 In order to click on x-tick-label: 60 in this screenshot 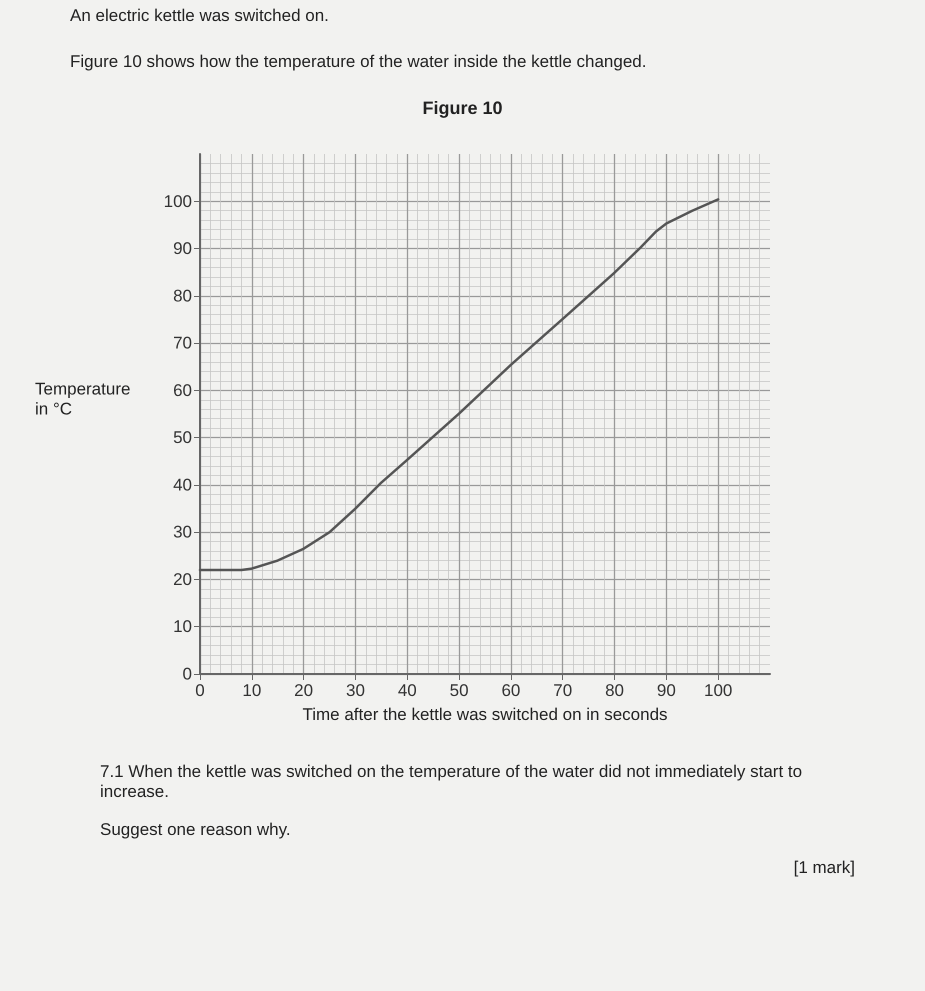, I will do `click(510, 690)`.